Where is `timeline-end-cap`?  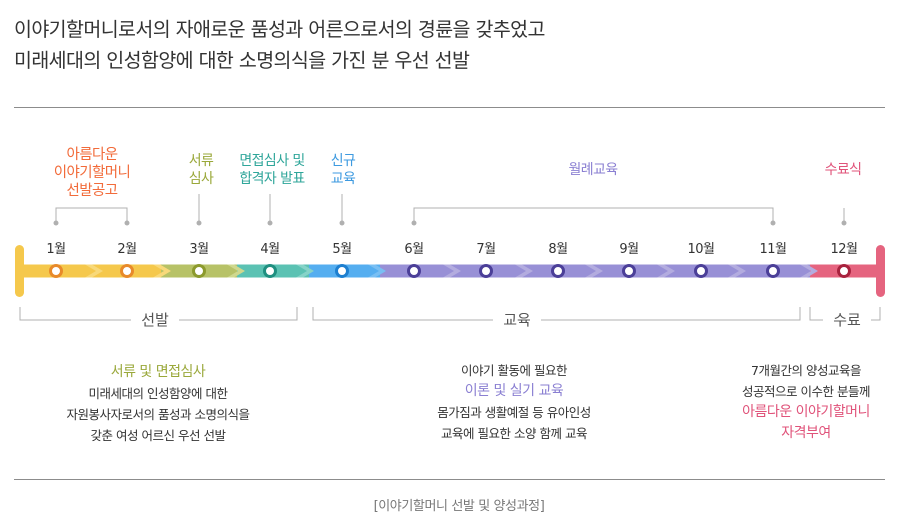 timeline-end-cap is located at coordinates (880, 271).